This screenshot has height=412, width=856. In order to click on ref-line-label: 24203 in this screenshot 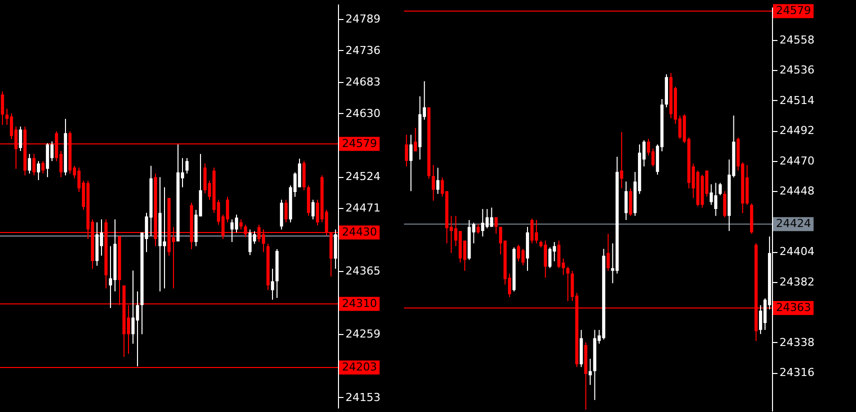, I will do `click(359, 367)`.